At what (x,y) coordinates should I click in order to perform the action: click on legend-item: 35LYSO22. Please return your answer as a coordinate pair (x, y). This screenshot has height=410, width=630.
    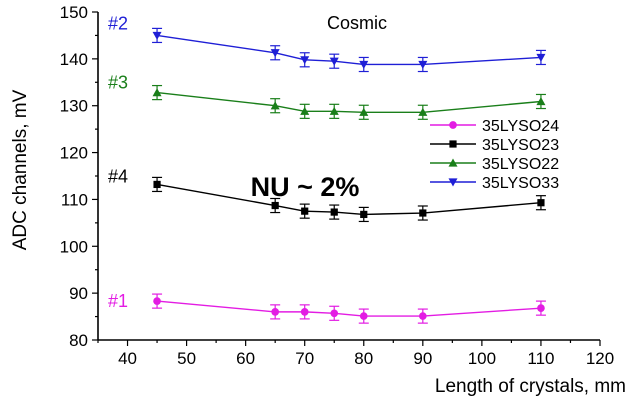
    Looking at the image, I should click on (494, 164).